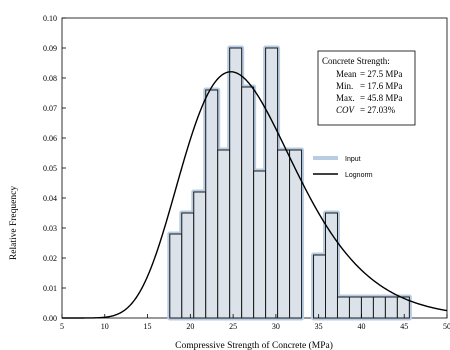 The width and height of the screenshot is (450, 350). Describe the element at coordinates (381, 86) in the screenshot. I see `stats-min-value: = 17.6 MPa` at that location.